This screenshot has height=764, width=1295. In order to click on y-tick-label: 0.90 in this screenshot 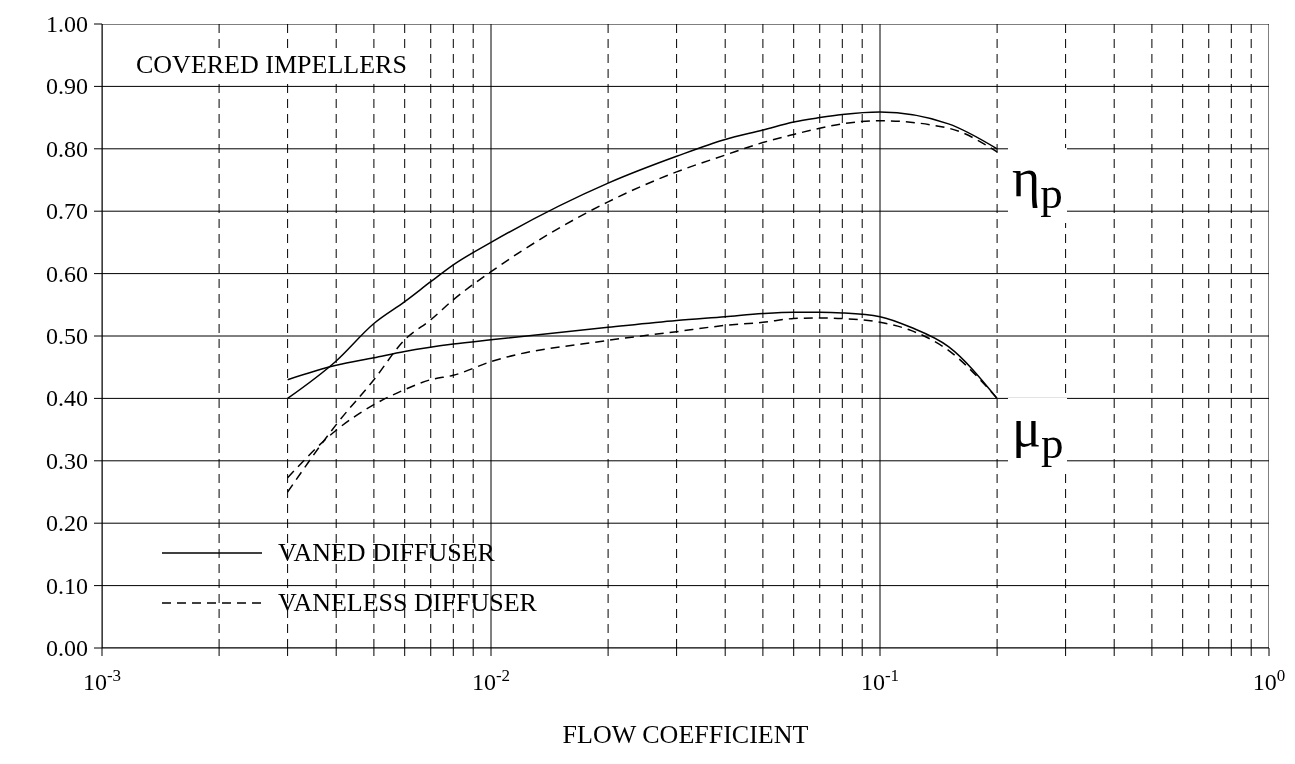, I will do `click(67, 86)`.